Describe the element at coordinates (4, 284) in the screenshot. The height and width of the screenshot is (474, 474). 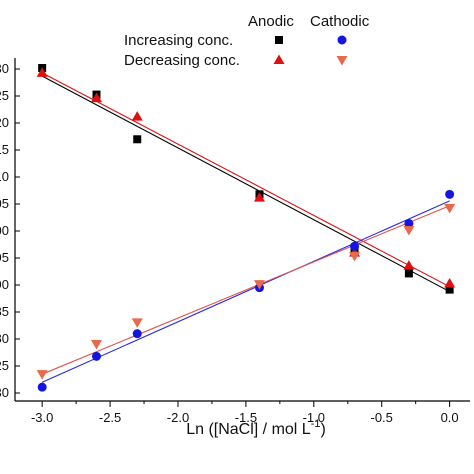
I see `y-tick-label: 90` at that location.